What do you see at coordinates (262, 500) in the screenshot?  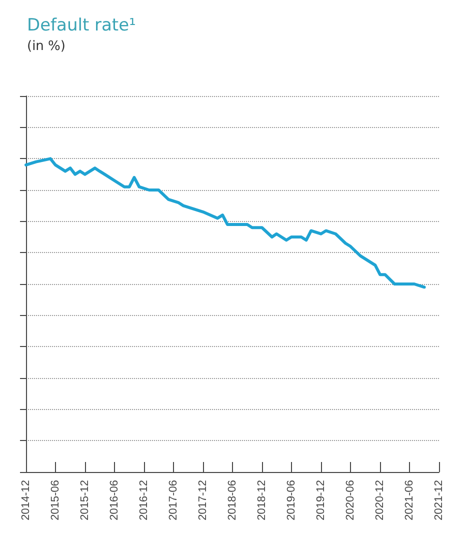 I see `x-tick-label: 2018-12` at bounding box center [262, 500].